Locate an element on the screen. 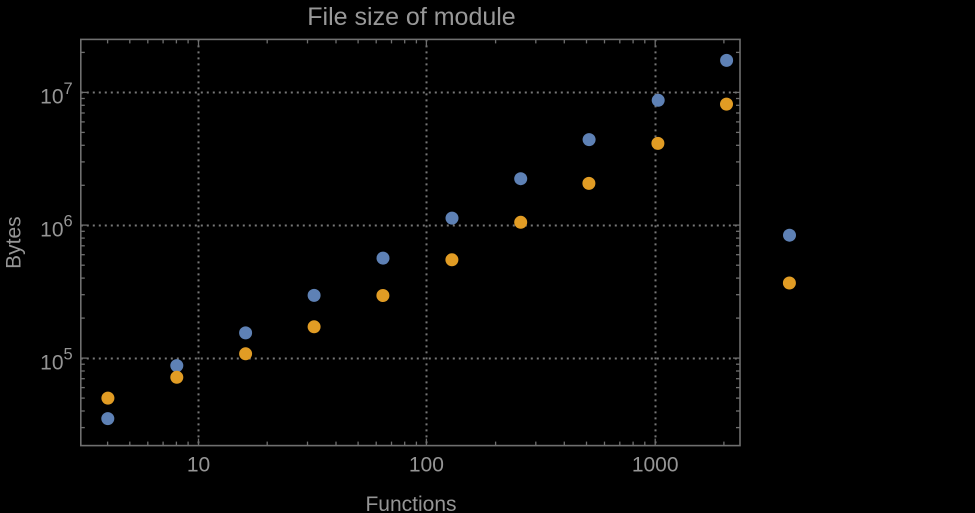 The image size is (975, 513). svg-text: Bytes is located at coordinates (14, 242).